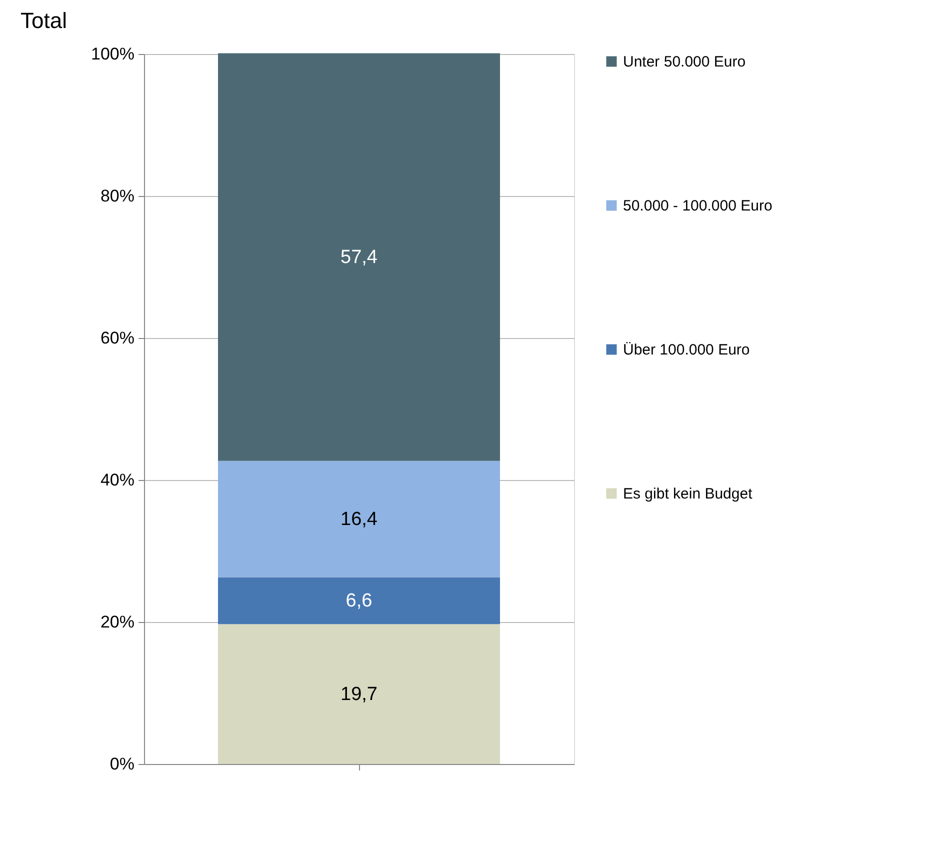  I want to click on data-label: 16,4, so click(359, 519).